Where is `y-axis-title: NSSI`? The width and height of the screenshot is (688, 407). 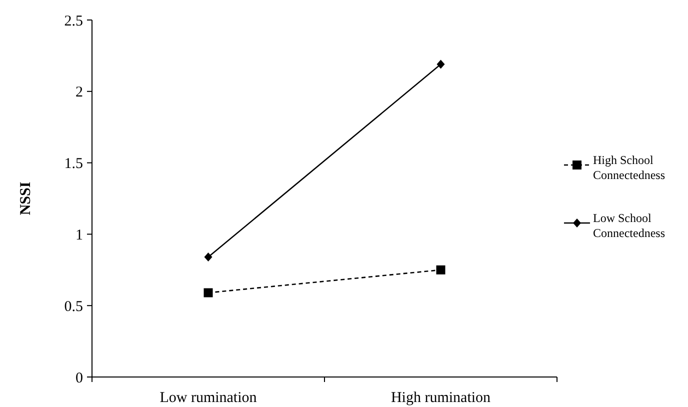 y-axis-title: NSSI is located at coordinates (26, 199).